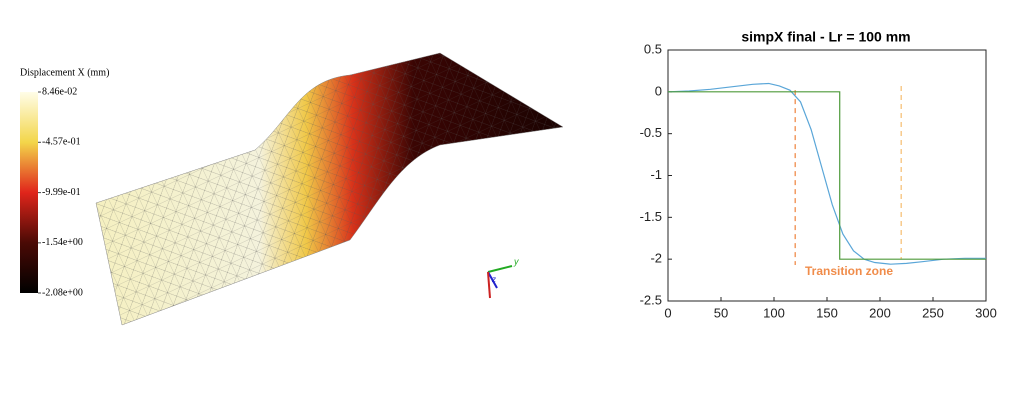  What do you see at coordinates (64, 72) in the screenshot?
I see `colorbar-title: Displacement X (mm)` at bounding box center [64, 72].